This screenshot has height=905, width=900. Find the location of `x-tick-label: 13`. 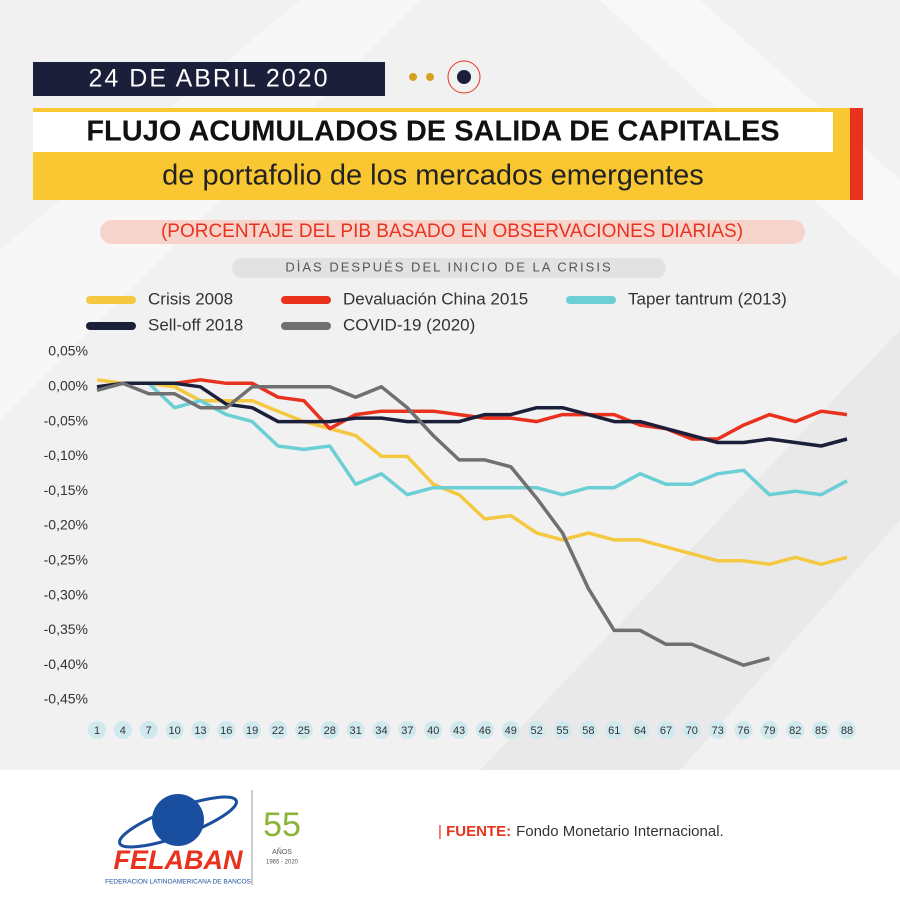

x-tick-label: 13 is located at coordinates (200, 731).